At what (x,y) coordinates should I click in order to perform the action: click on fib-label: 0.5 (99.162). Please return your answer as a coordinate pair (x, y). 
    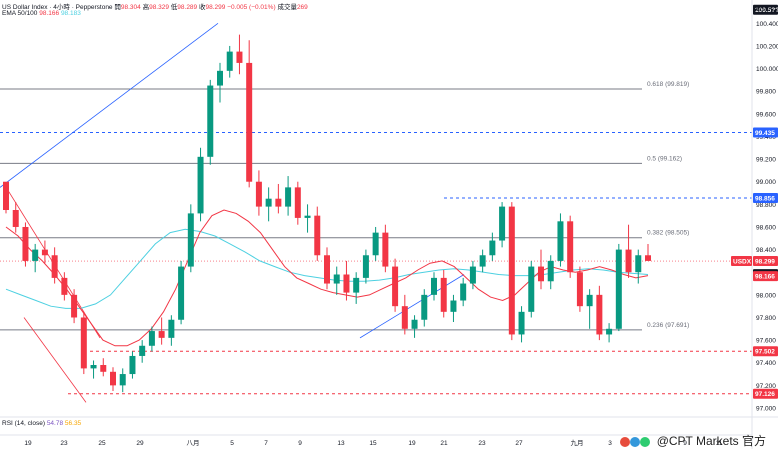
    Looking at the image, I should click on (664, 158).